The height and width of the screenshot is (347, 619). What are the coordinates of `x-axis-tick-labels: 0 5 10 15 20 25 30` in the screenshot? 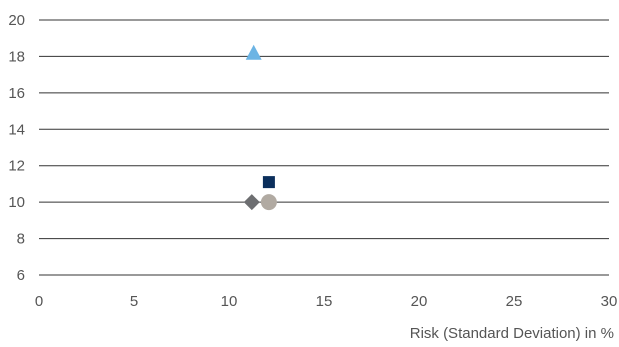 It's located at (326, 301).